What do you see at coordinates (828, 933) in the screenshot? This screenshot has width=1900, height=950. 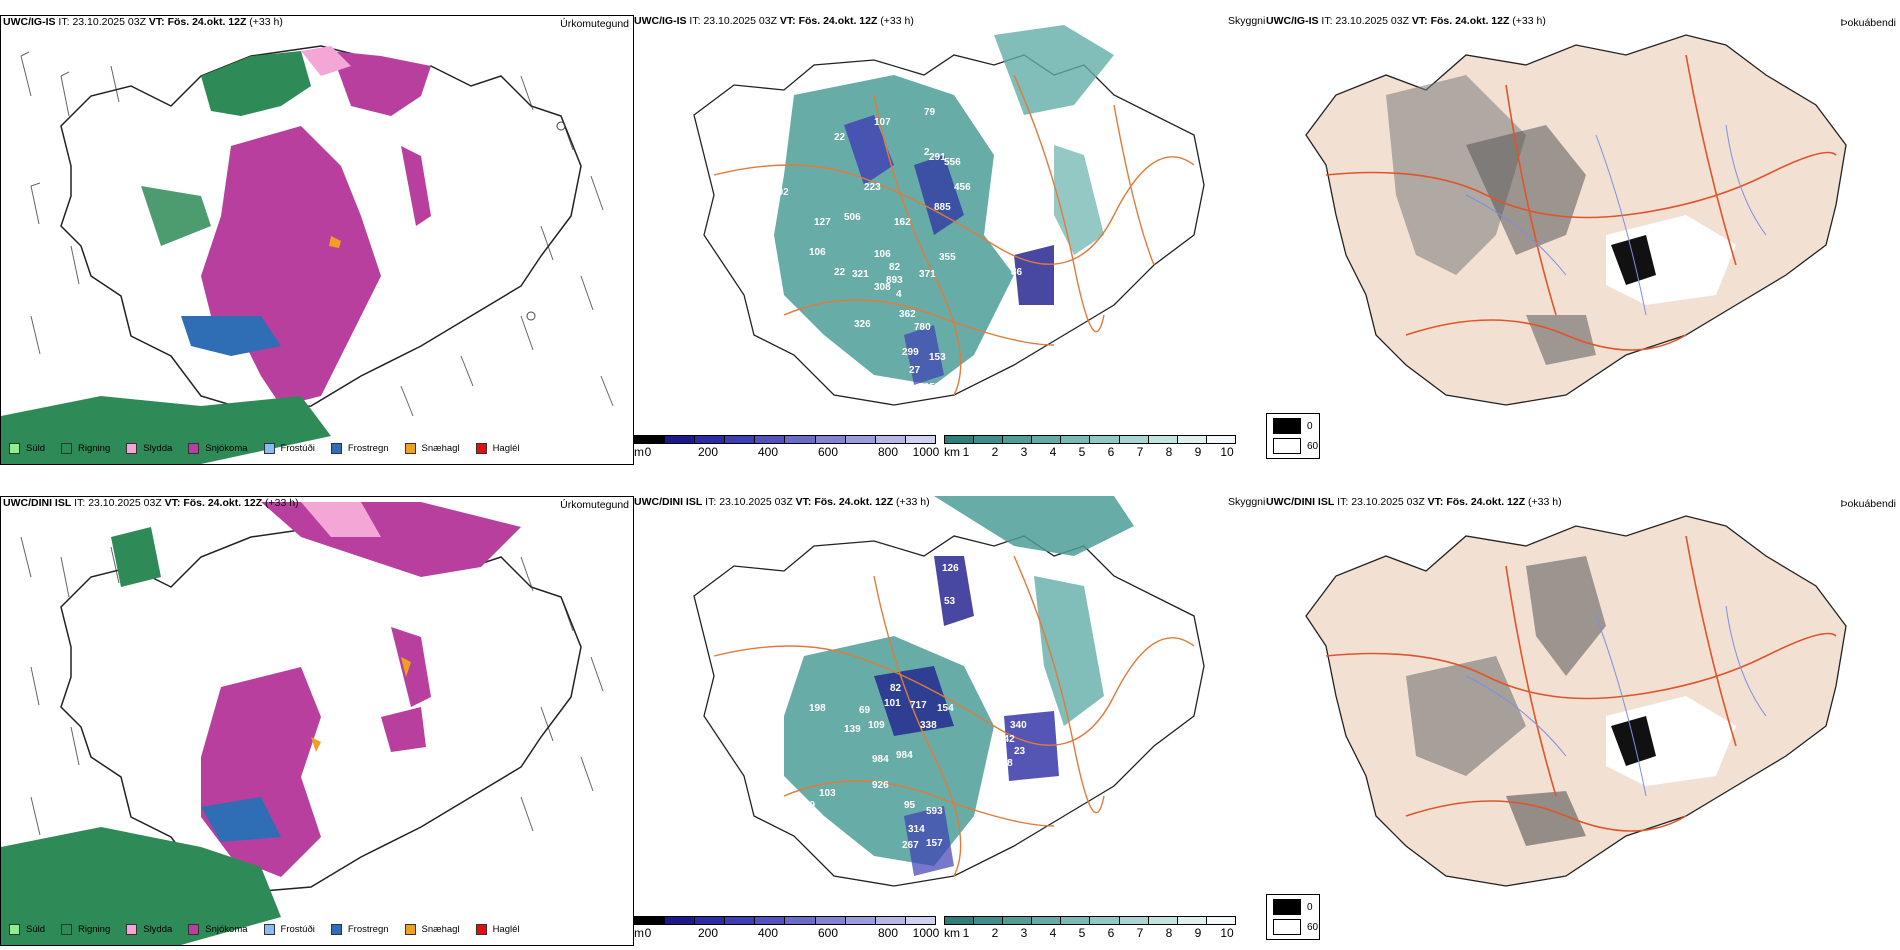 I see `tick: 600` at bounding box center [828, 933].